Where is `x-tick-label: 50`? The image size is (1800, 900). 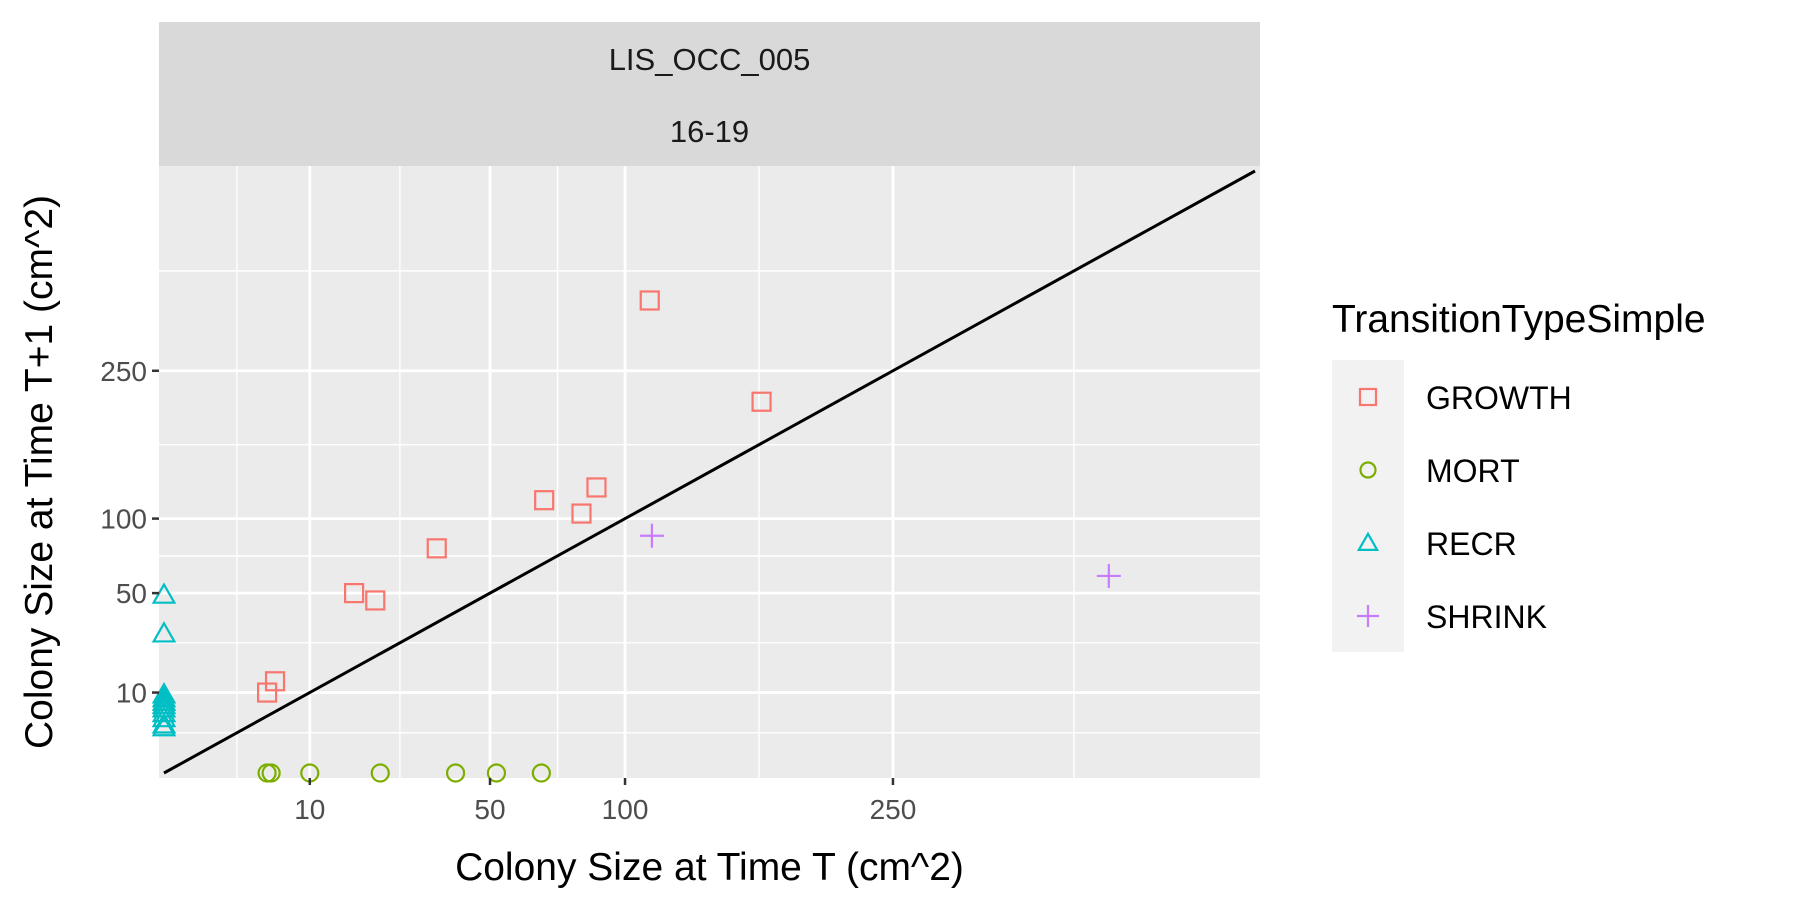 x-tick-label: 50 is located at coordinates (489, 809).